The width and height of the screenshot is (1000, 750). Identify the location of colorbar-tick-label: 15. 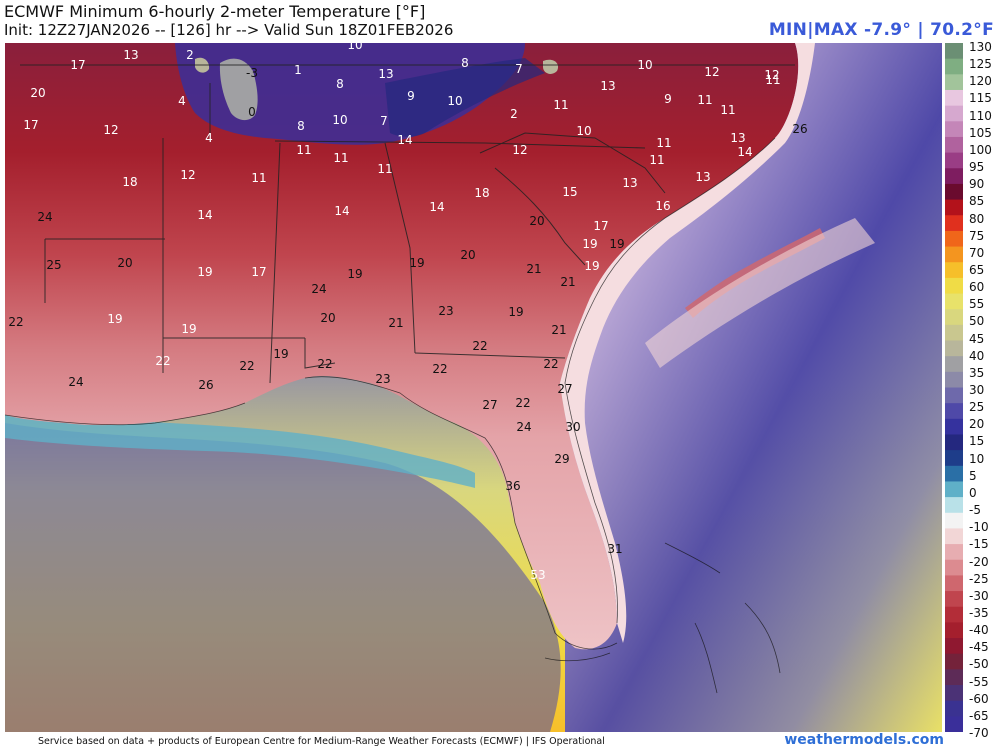
(977, 441).